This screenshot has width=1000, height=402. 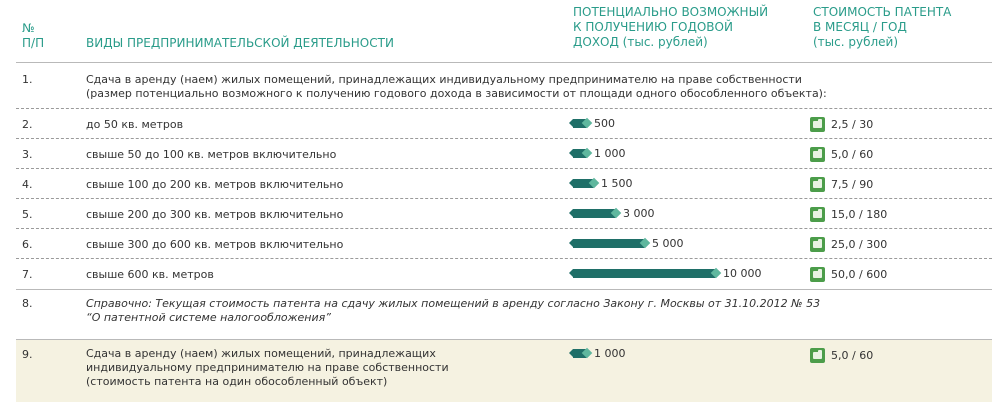 I want to click on row-number: 6., so click(x=27, y=244).